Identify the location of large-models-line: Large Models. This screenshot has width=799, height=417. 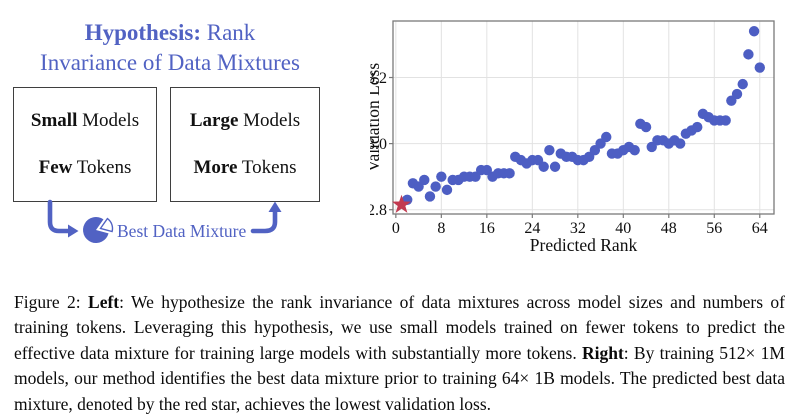
(245, 121).